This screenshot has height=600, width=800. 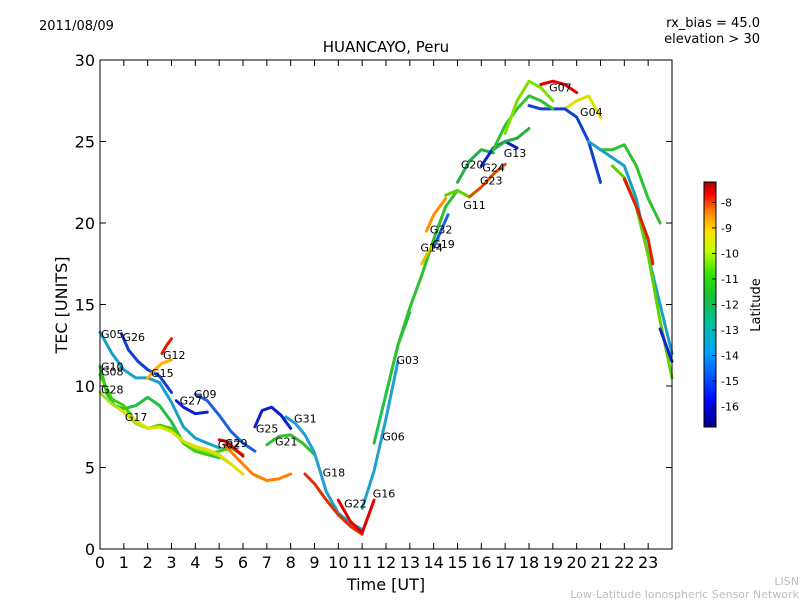 What do you see at coordinates (786, 581) in the screenshot?
I see `footer-lisn: LISN` at bounding box center [786, 581].